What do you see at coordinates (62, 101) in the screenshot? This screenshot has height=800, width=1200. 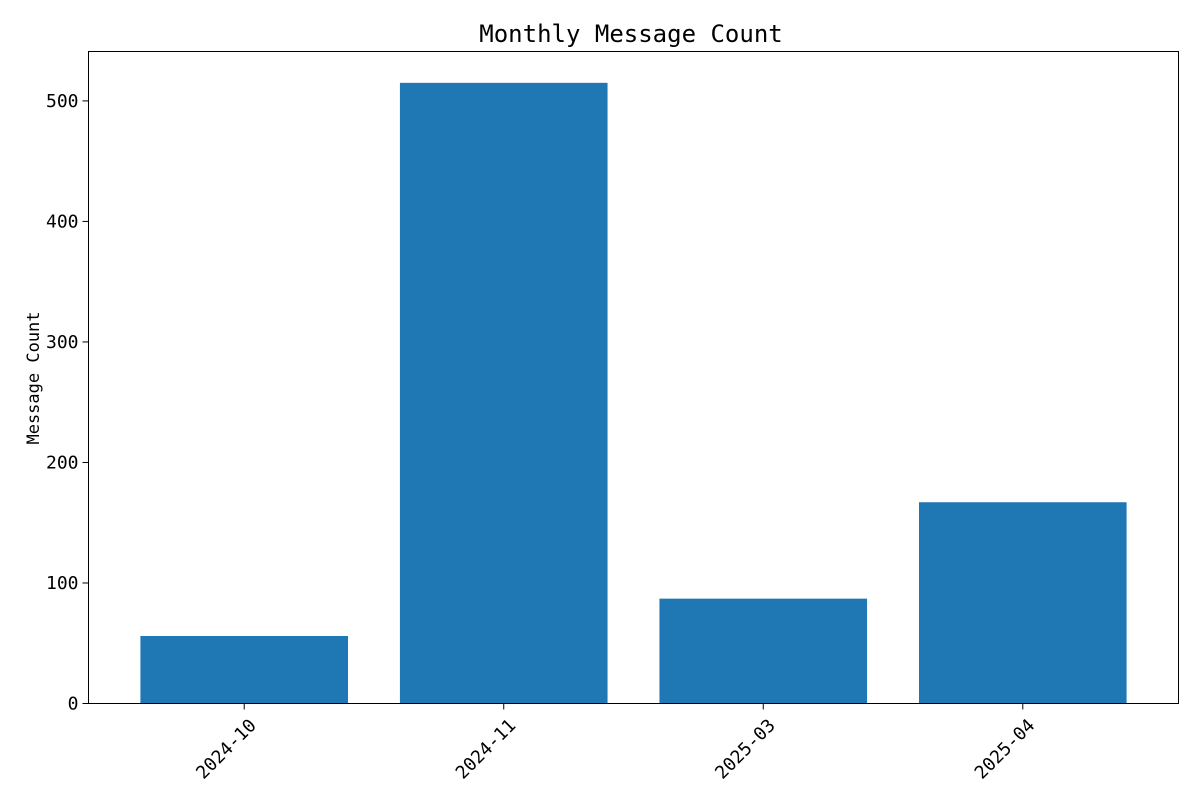 I see `y-tick-label: 500` at bounding box center [62, 101].